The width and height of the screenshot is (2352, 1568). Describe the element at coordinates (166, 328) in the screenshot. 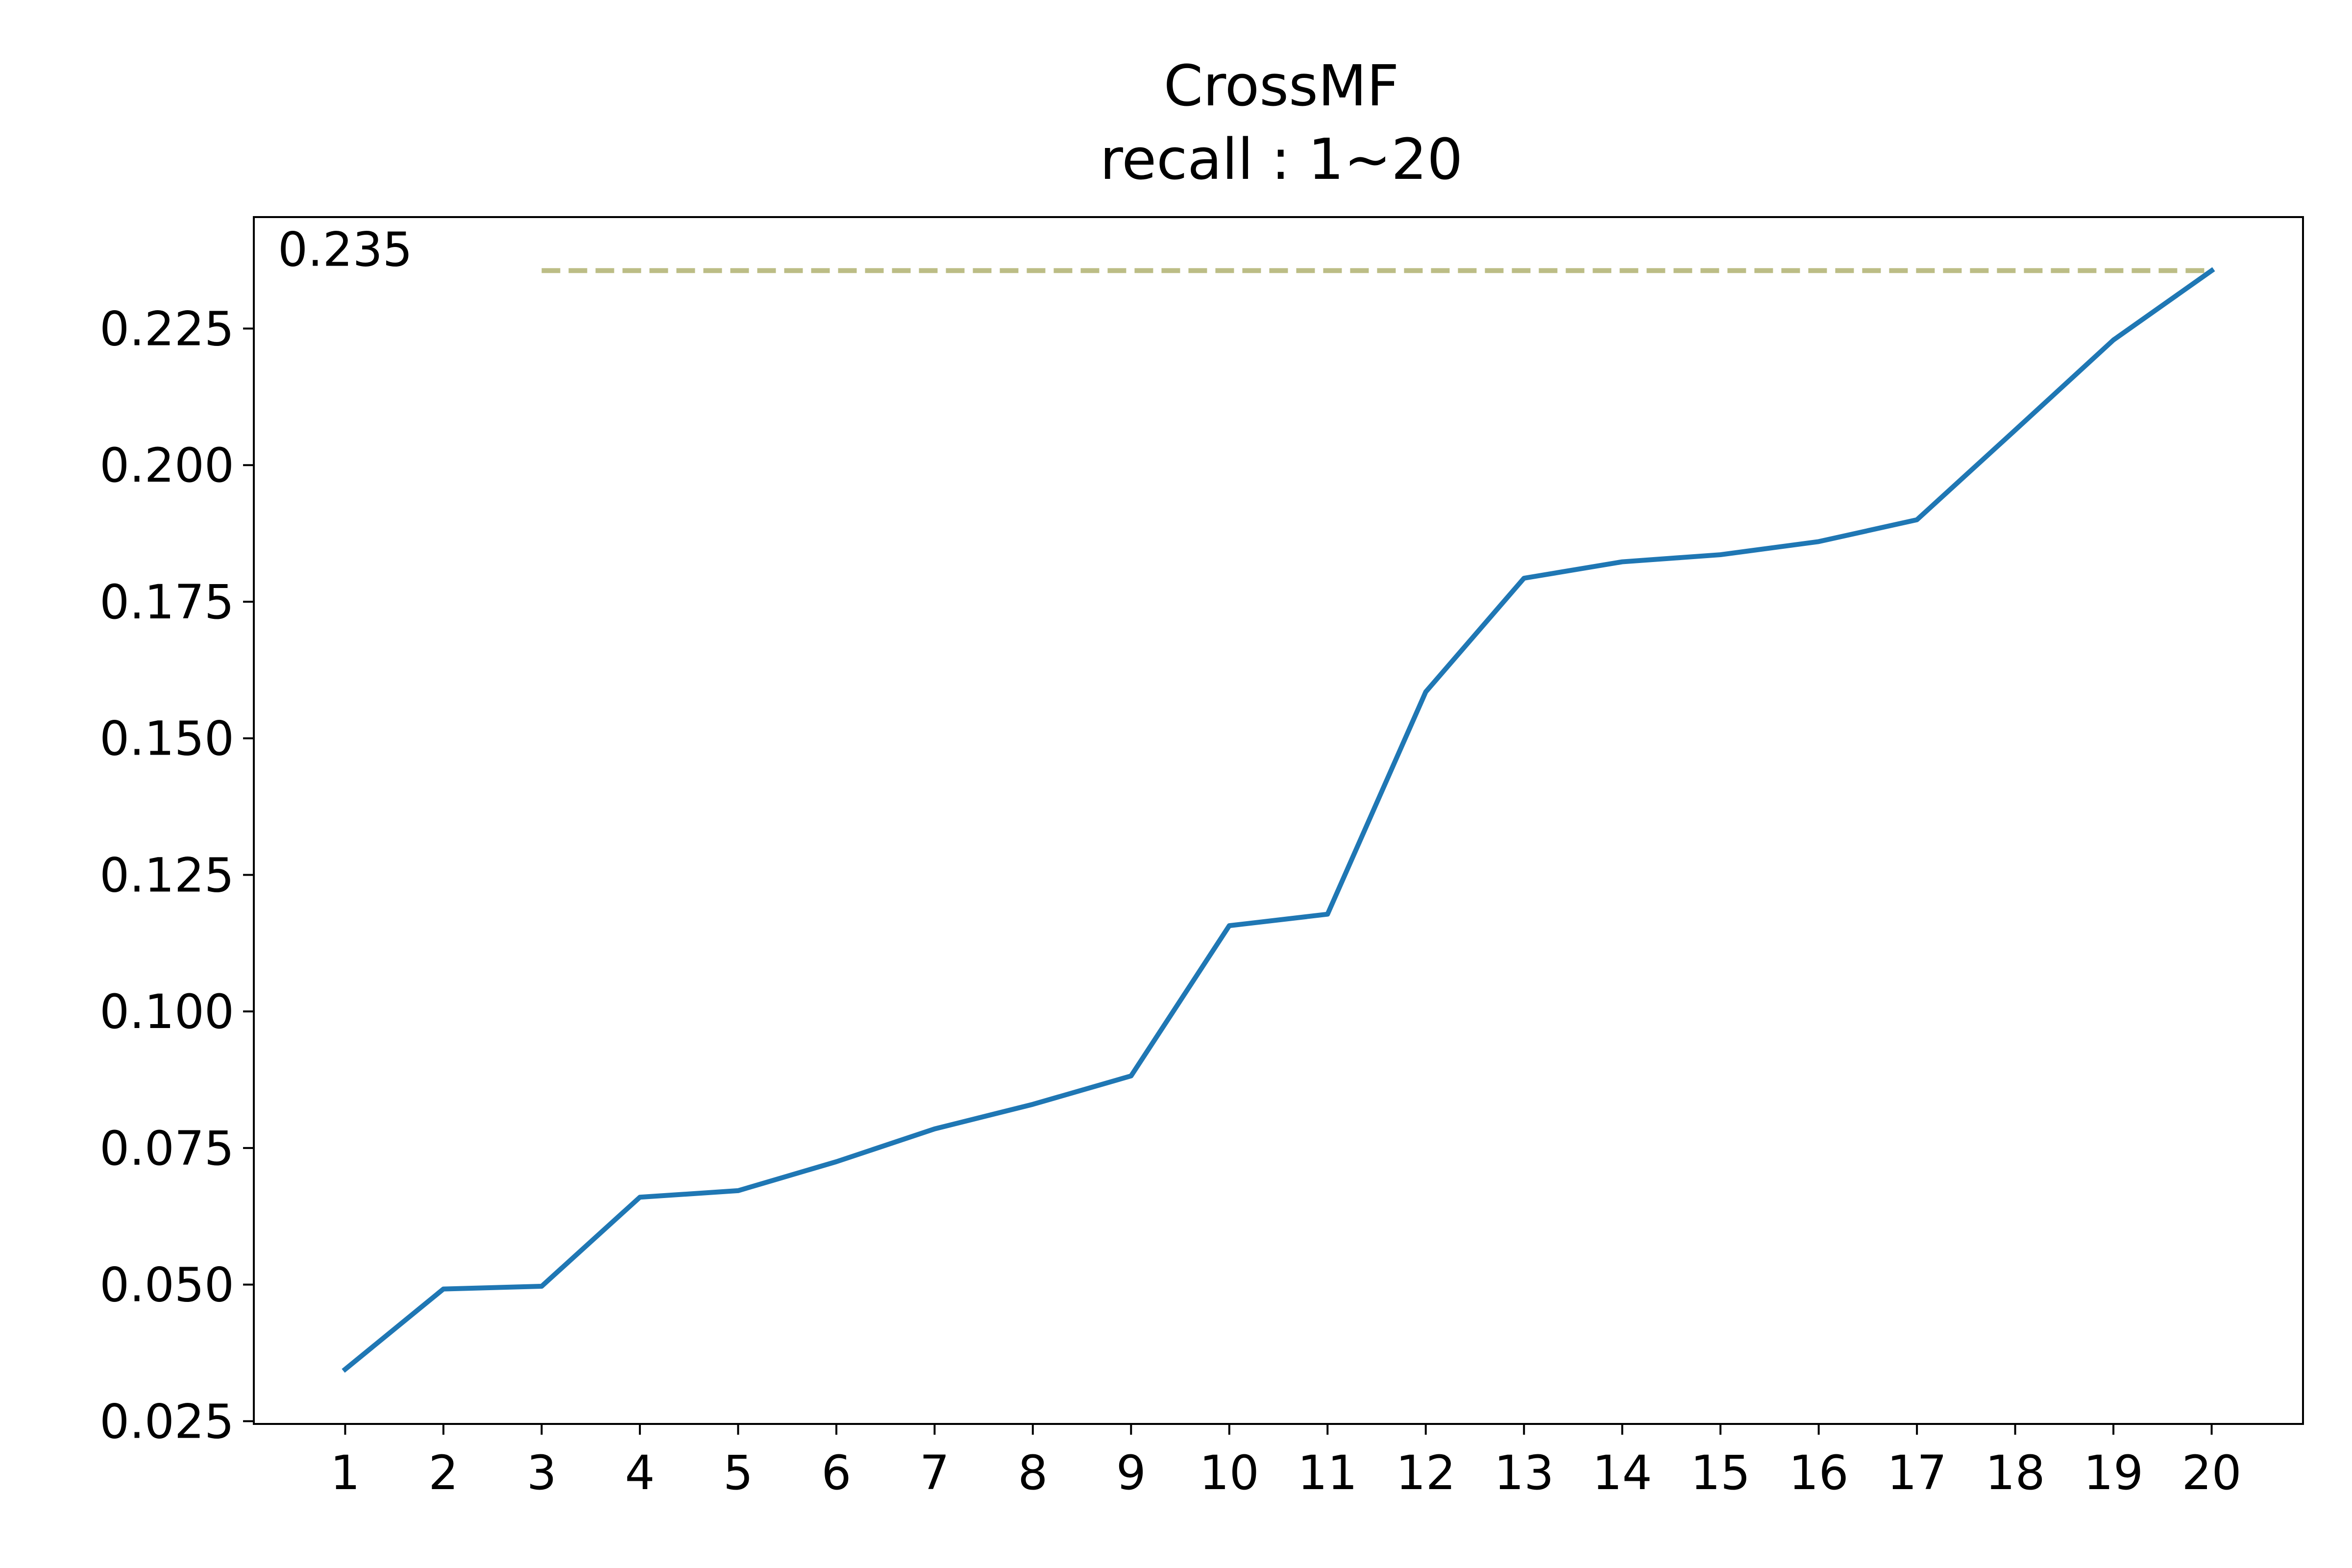

I see `y-tick-label-8: 0.225` at that location.